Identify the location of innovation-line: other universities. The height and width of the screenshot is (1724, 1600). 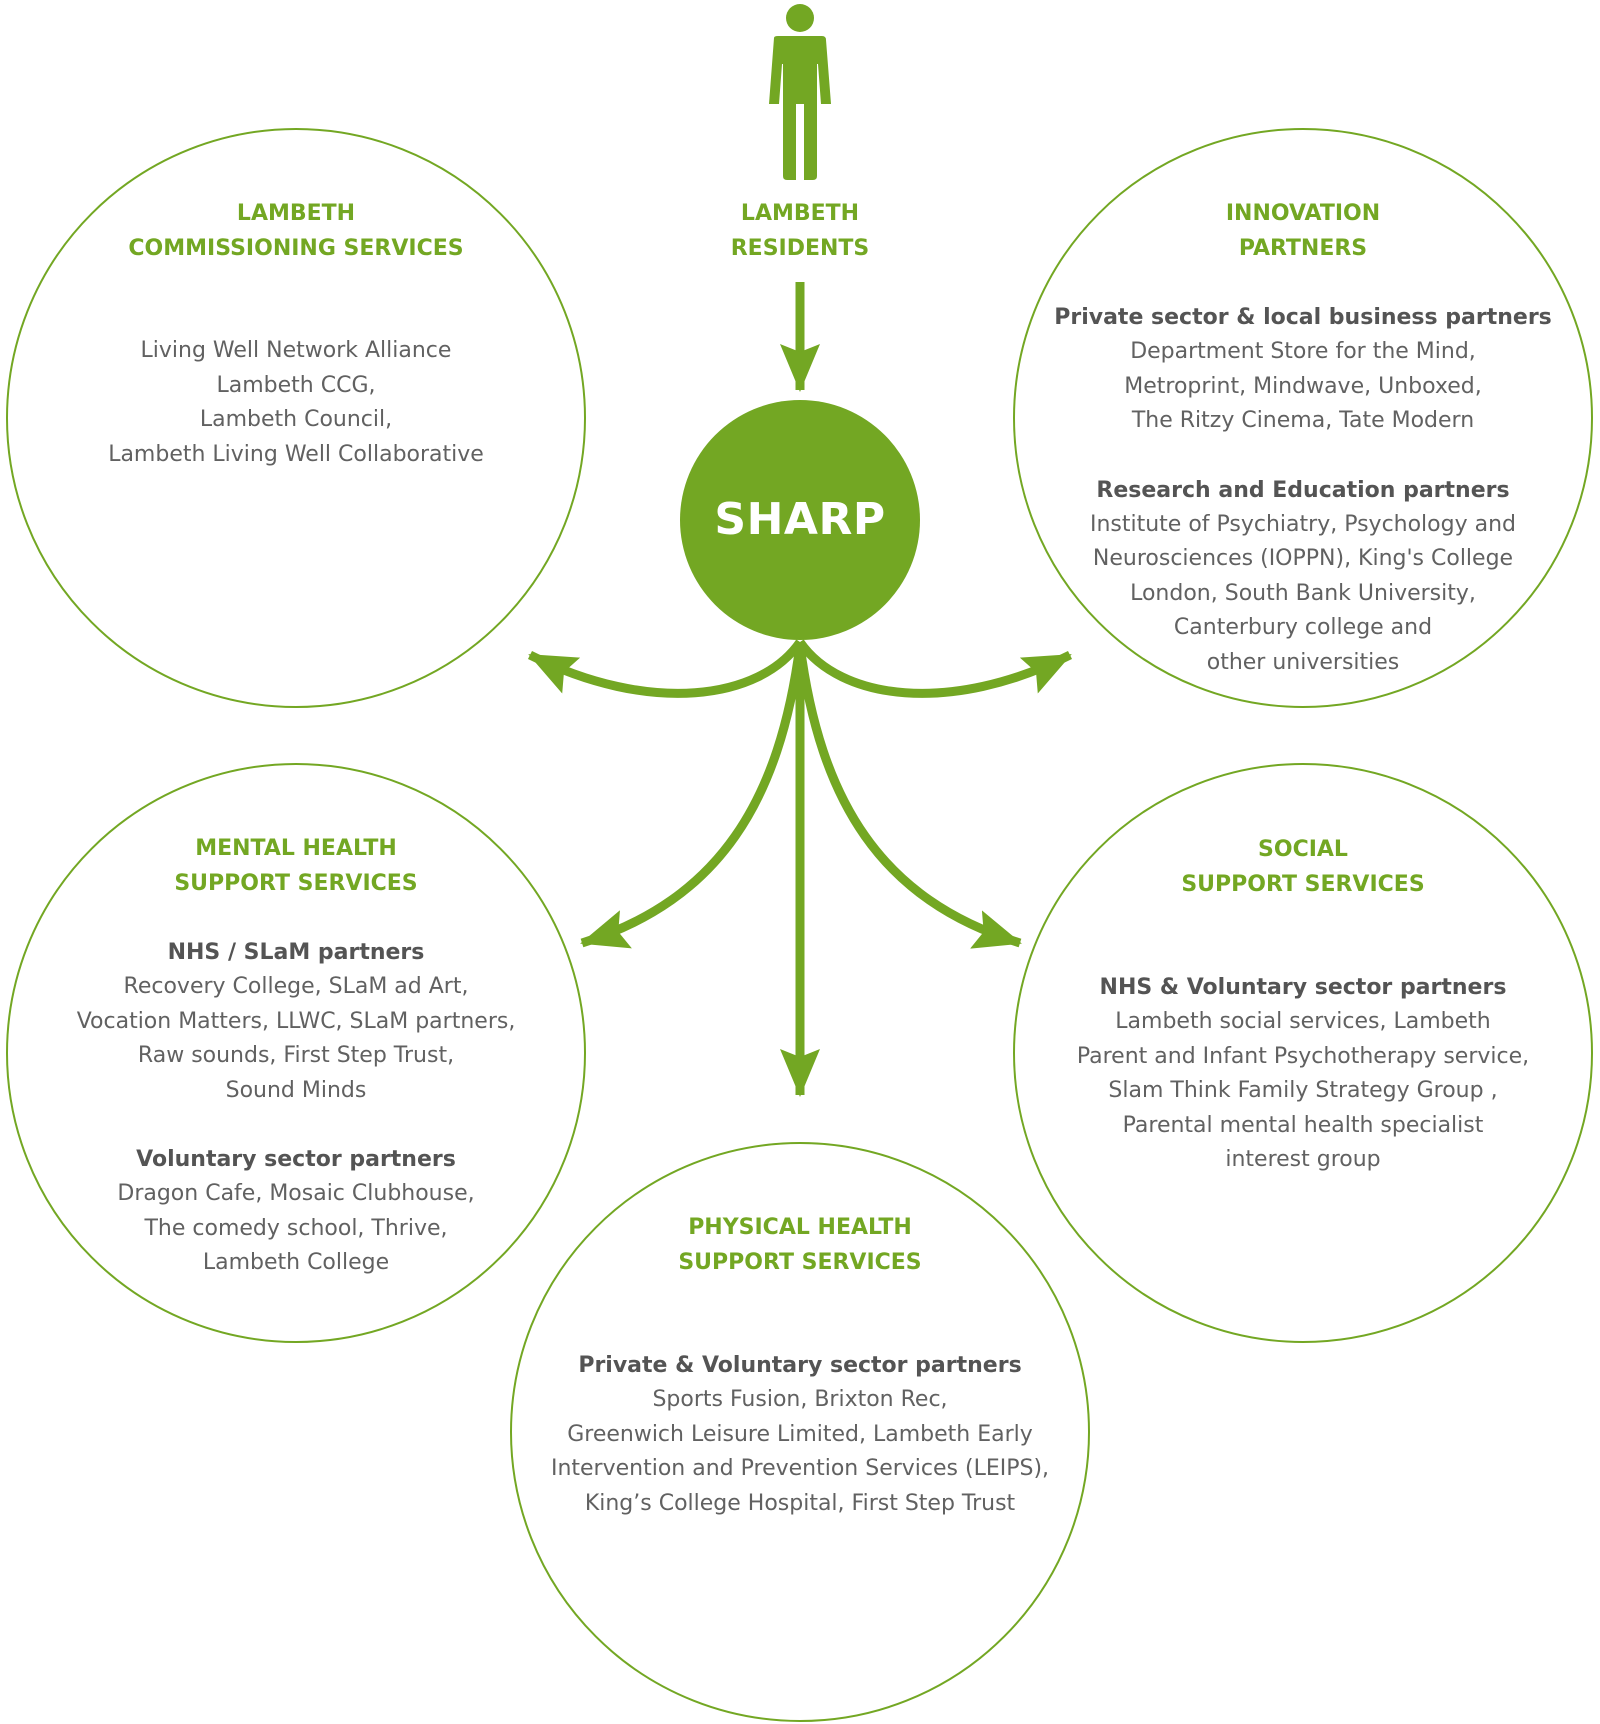
(1303, 662).